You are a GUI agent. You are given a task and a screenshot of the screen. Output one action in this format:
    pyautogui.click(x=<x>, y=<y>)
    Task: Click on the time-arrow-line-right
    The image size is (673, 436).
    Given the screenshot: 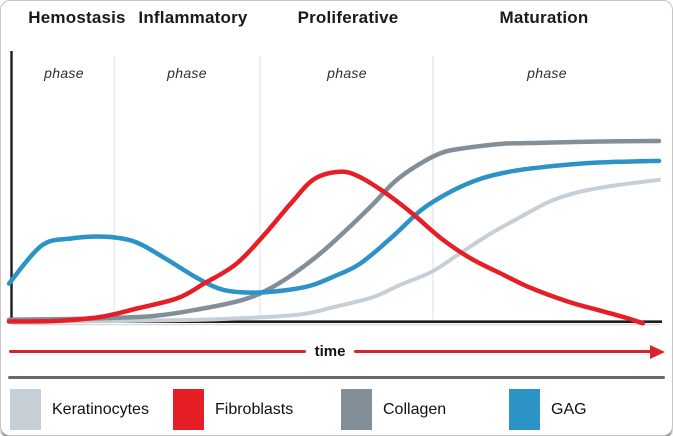 What is the action you would take?
    pyautogui.click(x=502, y=351)
    